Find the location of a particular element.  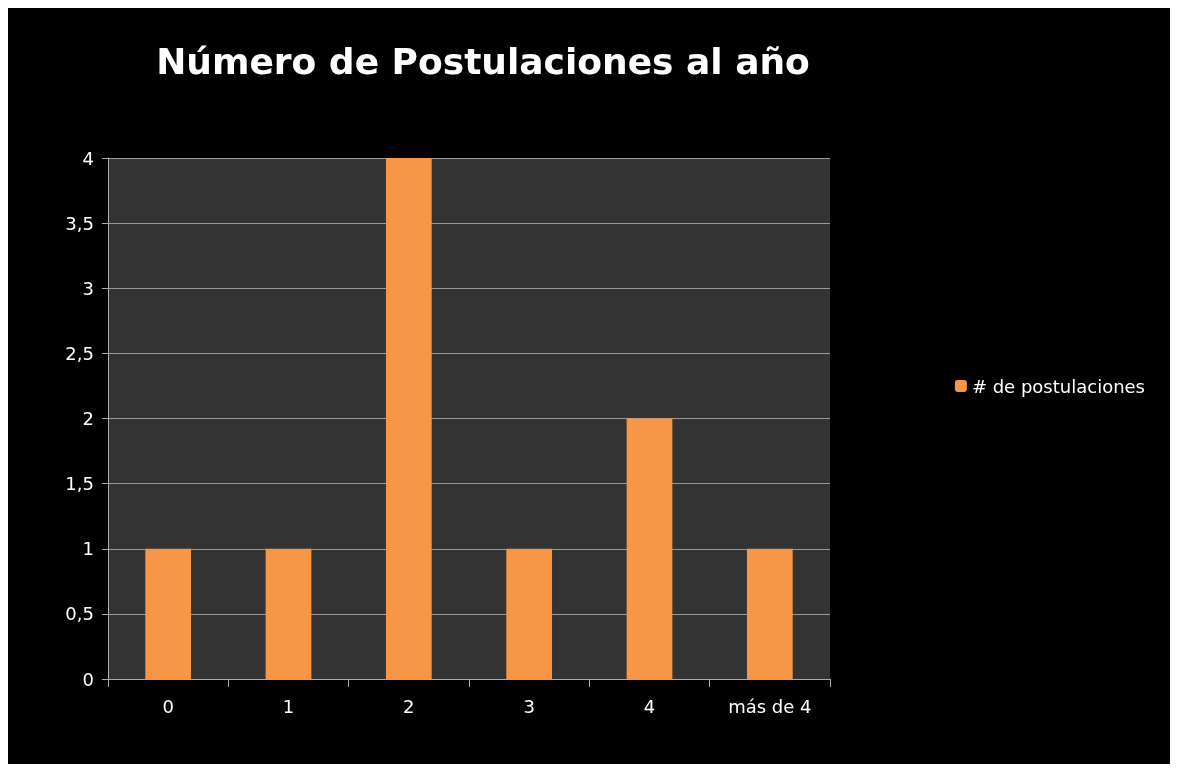

y-tick-label: 1,5 is located at coordinates (79, 484).